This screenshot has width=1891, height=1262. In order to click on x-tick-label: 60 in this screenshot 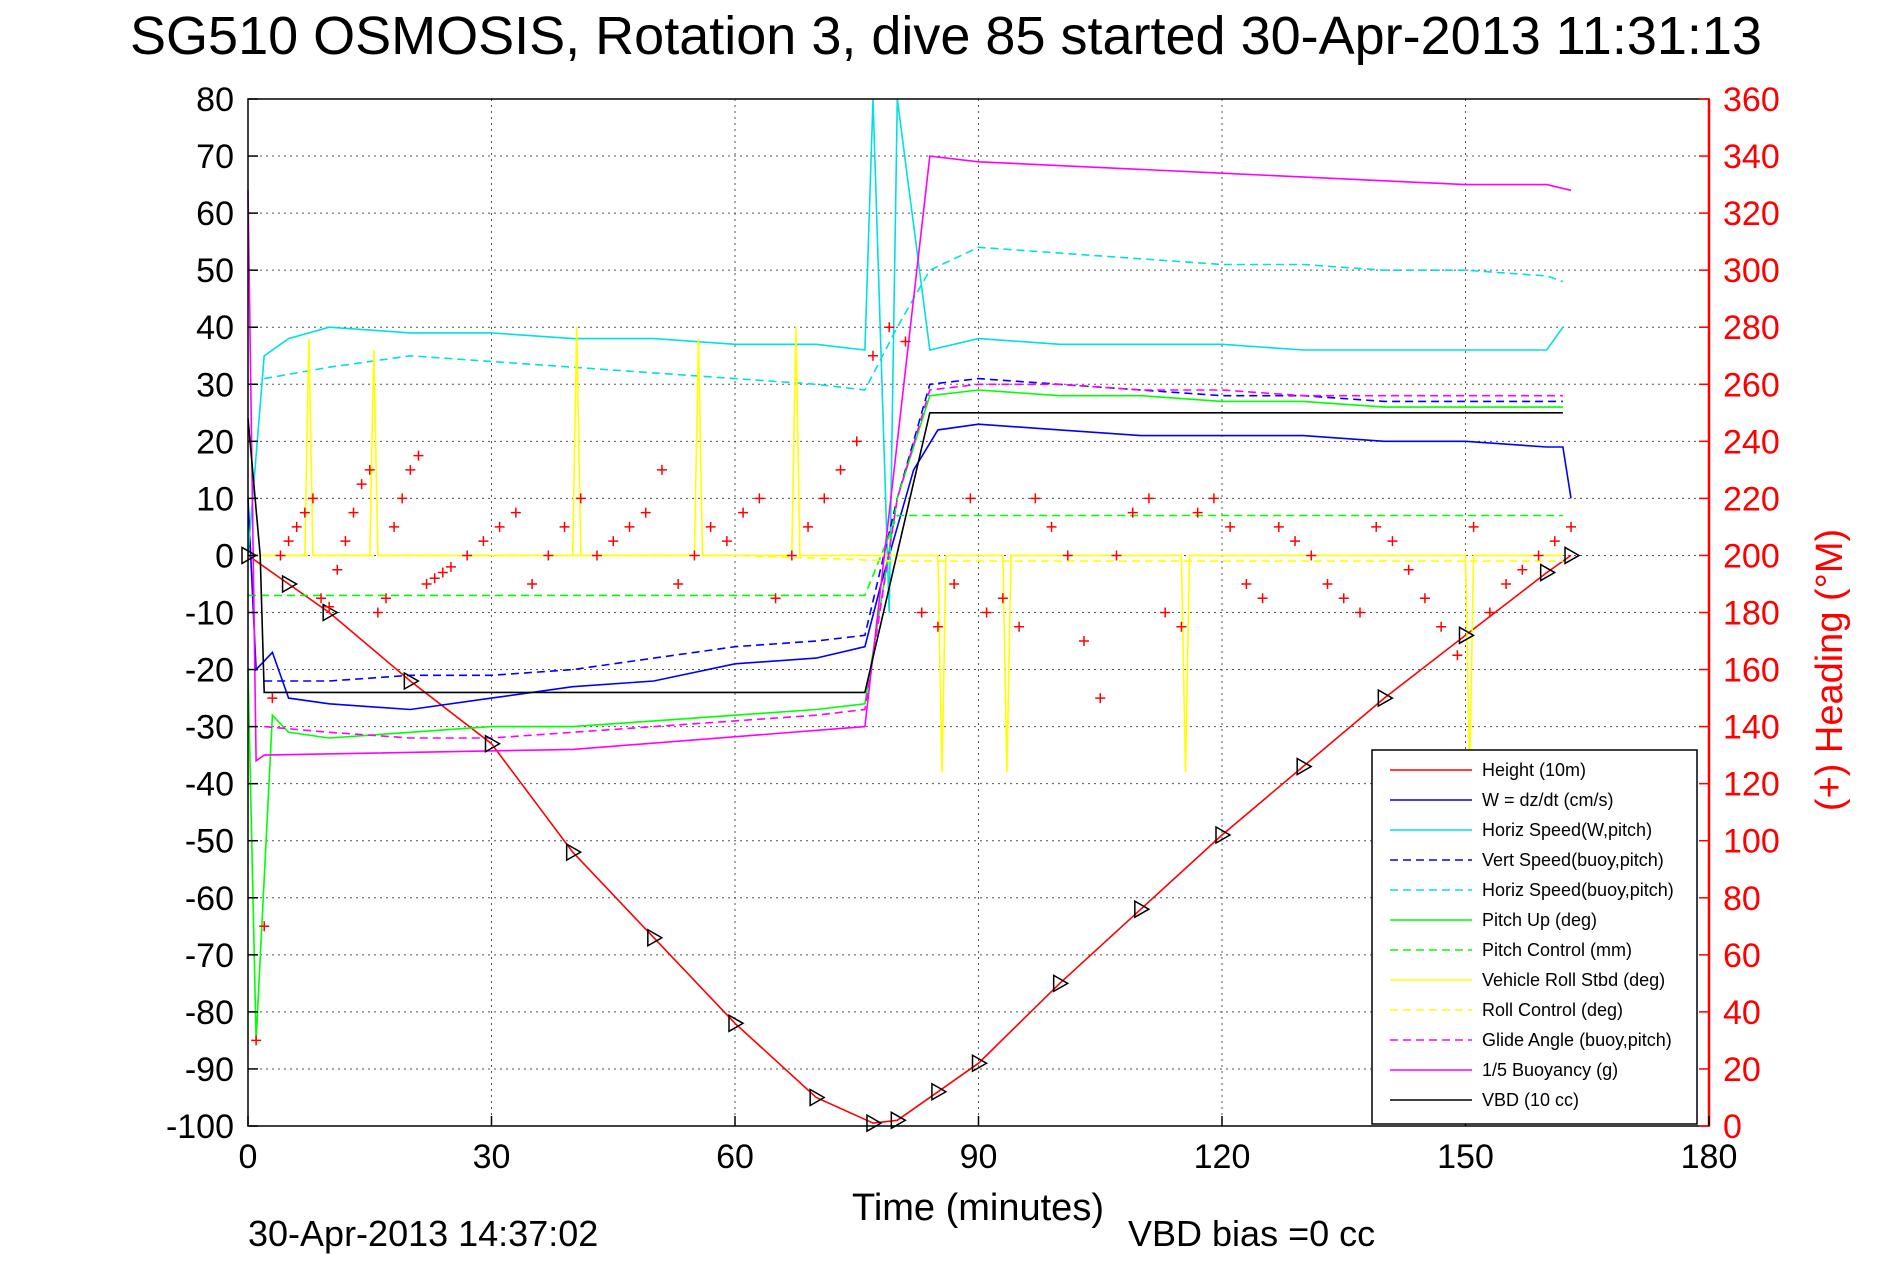, I will do `click(735, 1157)`.